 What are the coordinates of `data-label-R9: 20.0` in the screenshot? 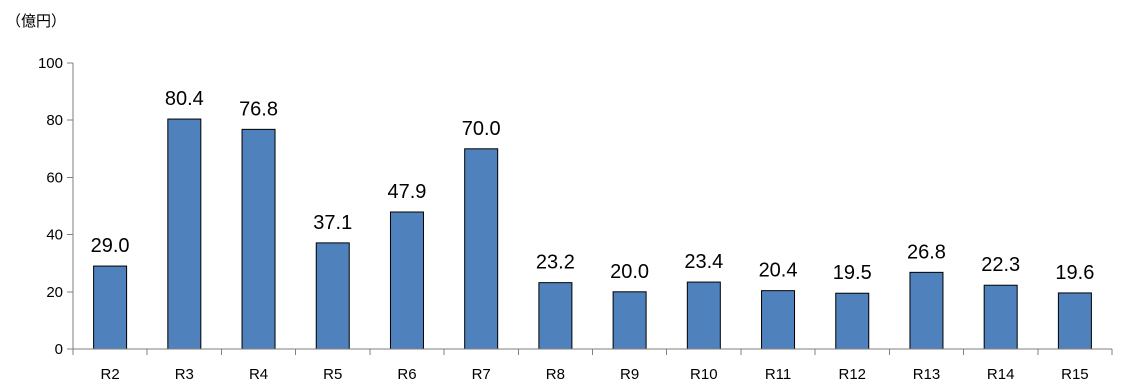 It's located at (629, 272).